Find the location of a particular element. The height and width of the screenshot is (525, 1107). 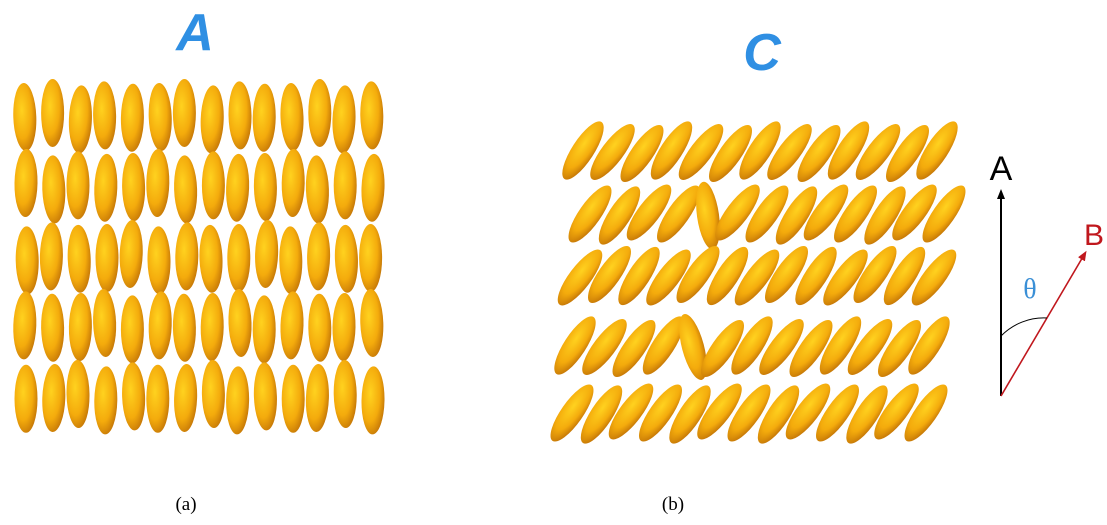

tilt-angle-theta: θ is located at coordinates (1029, 289).